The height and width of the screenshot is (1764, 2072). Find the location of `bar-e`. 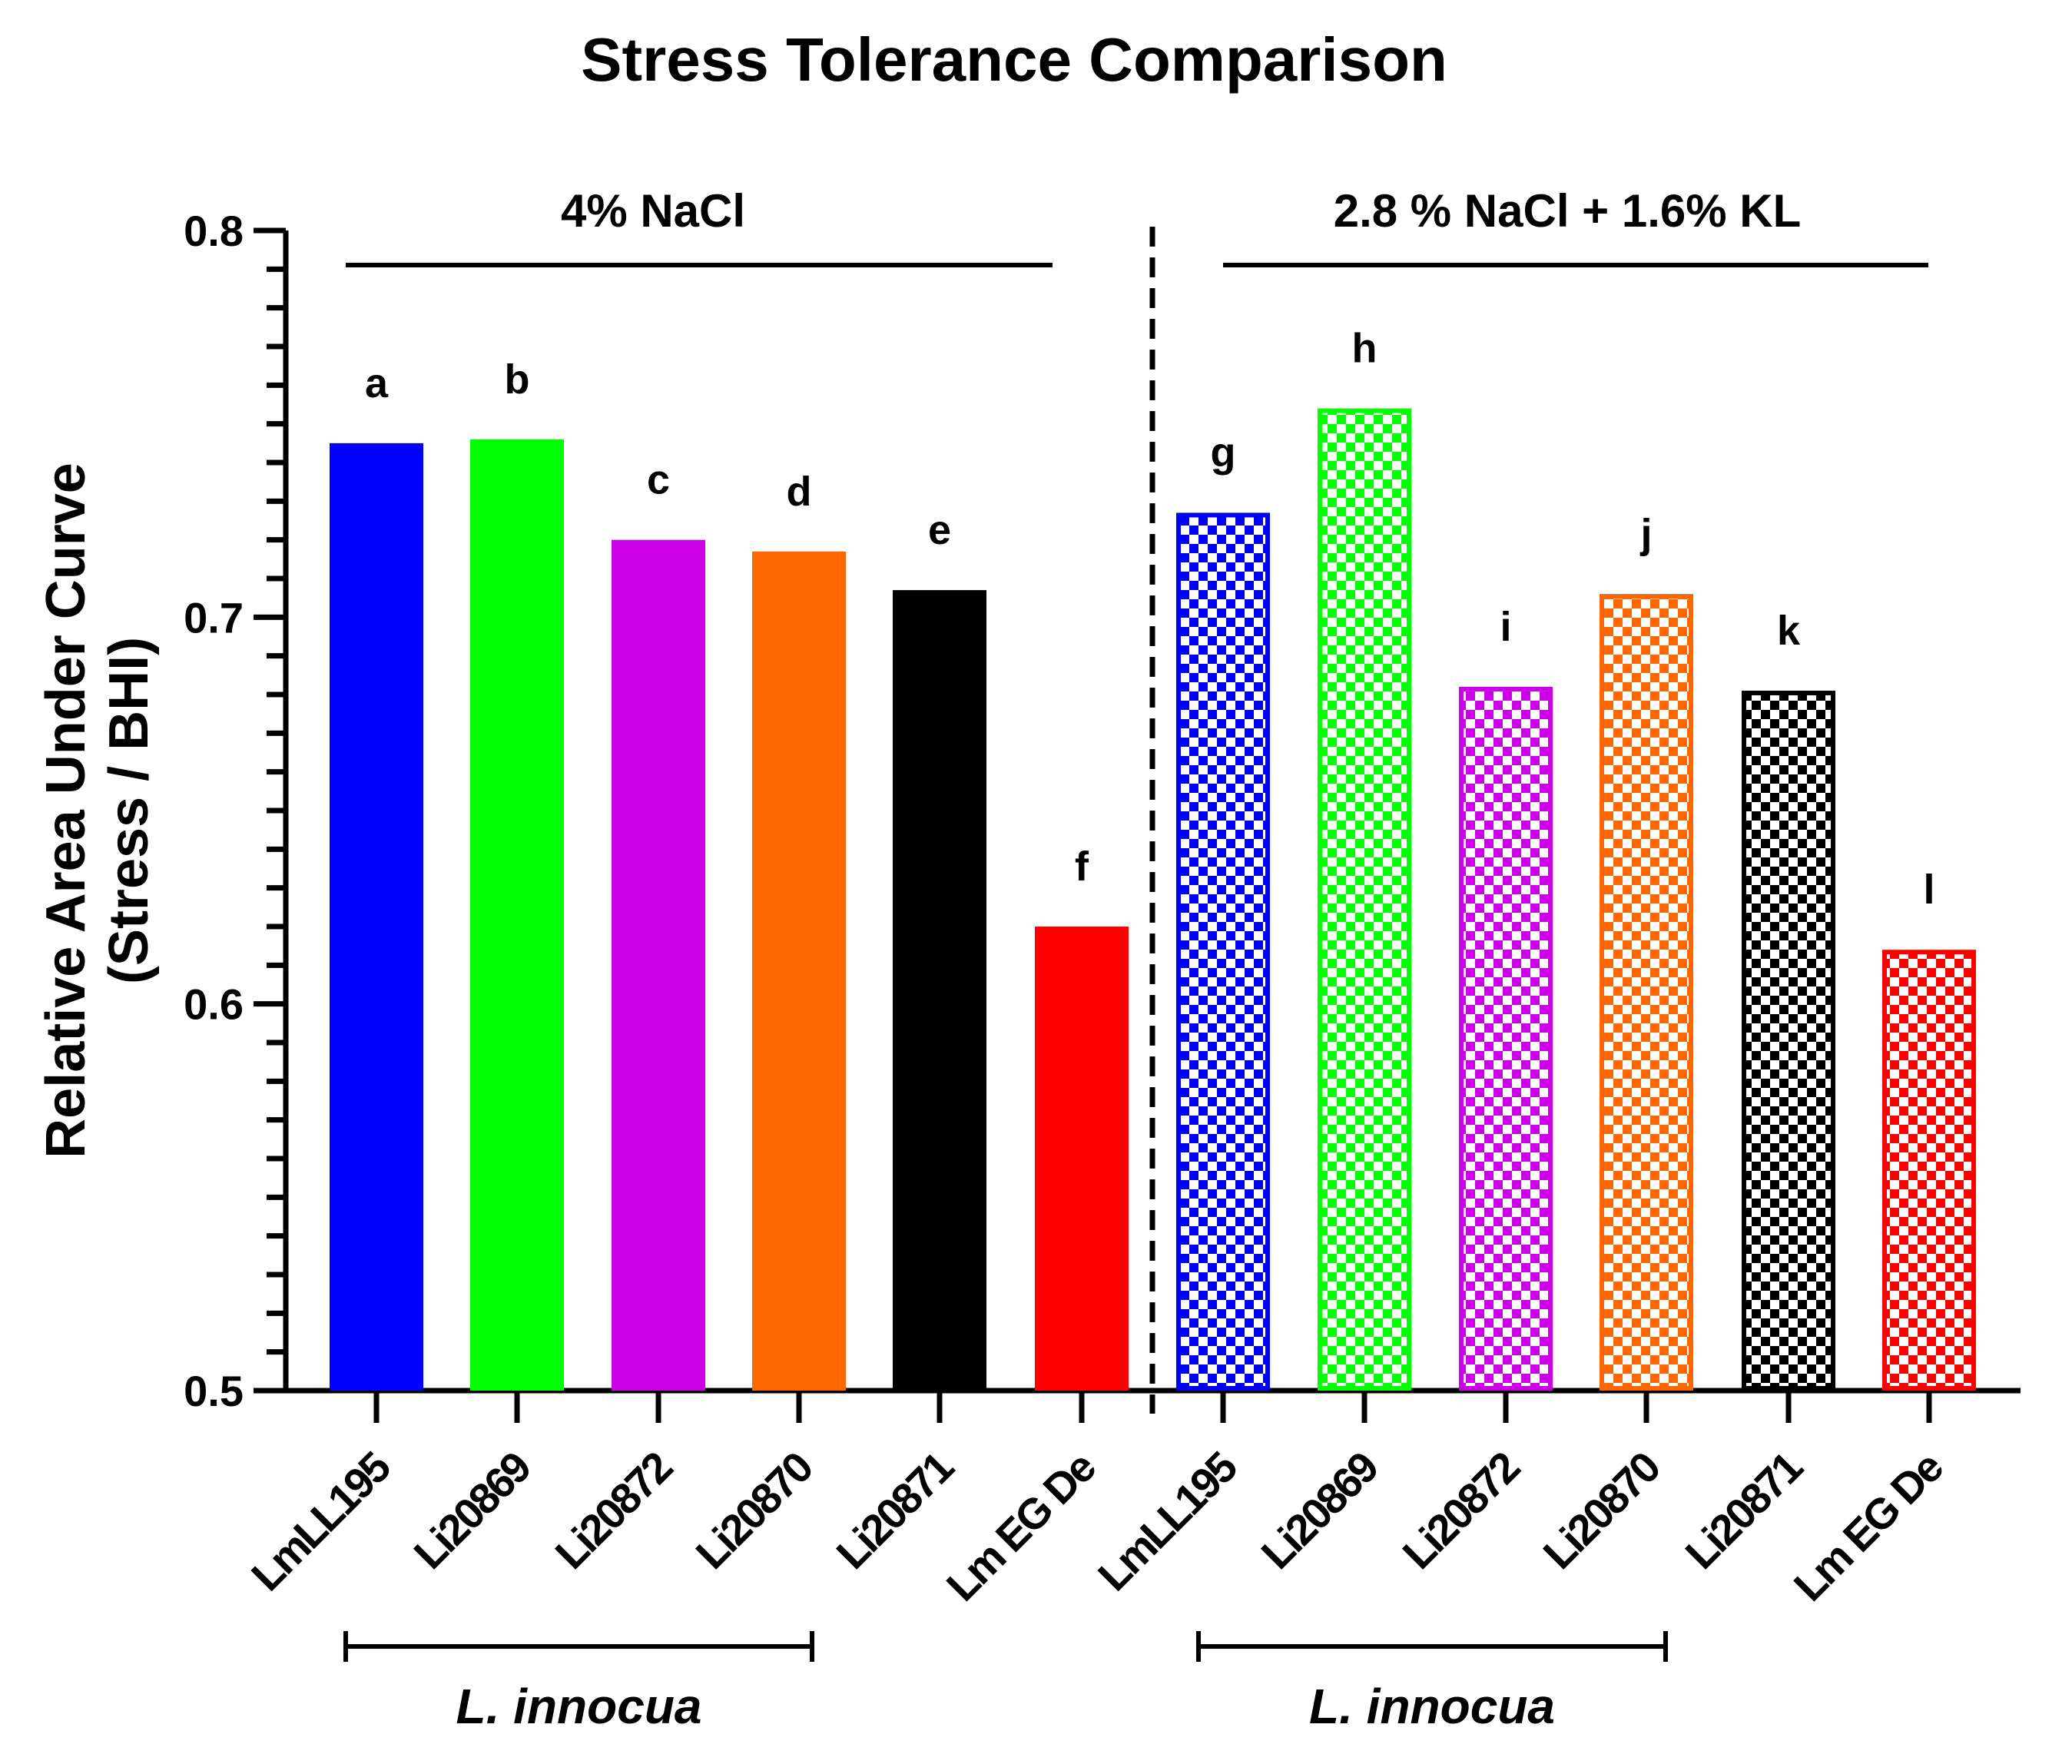

bar-e is located at coordinates (939, 990).